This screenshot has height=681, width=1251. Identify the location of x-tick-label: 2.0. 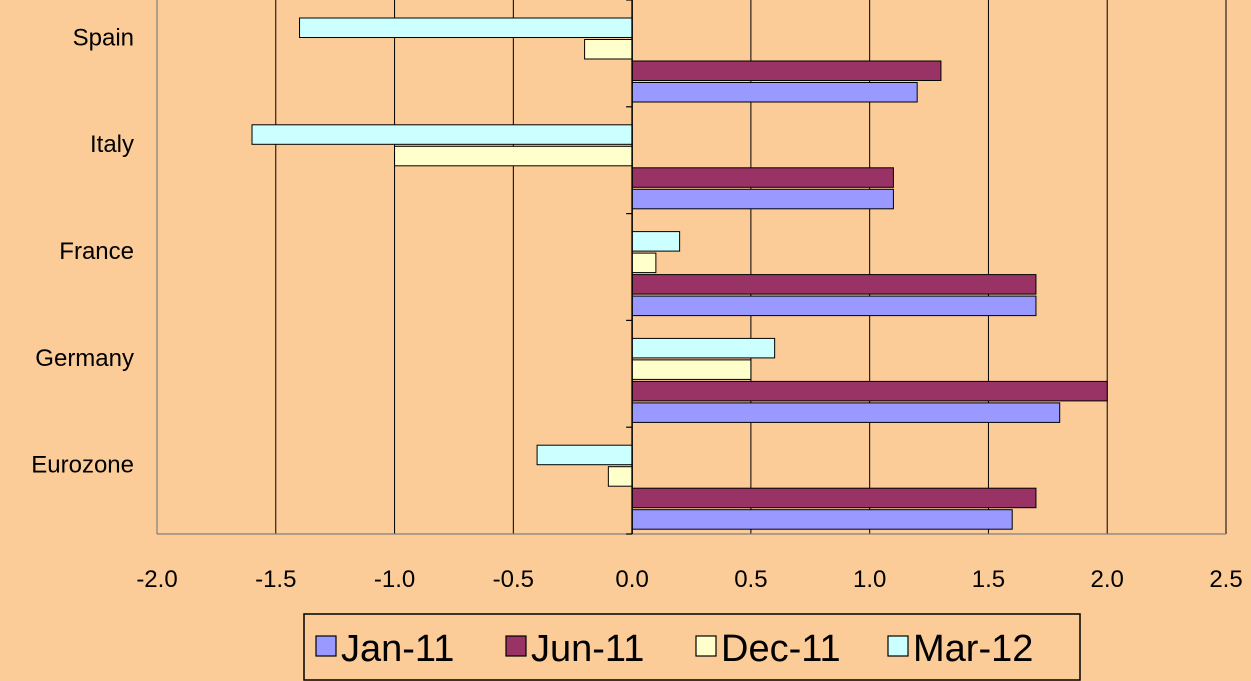
(1107, 579).